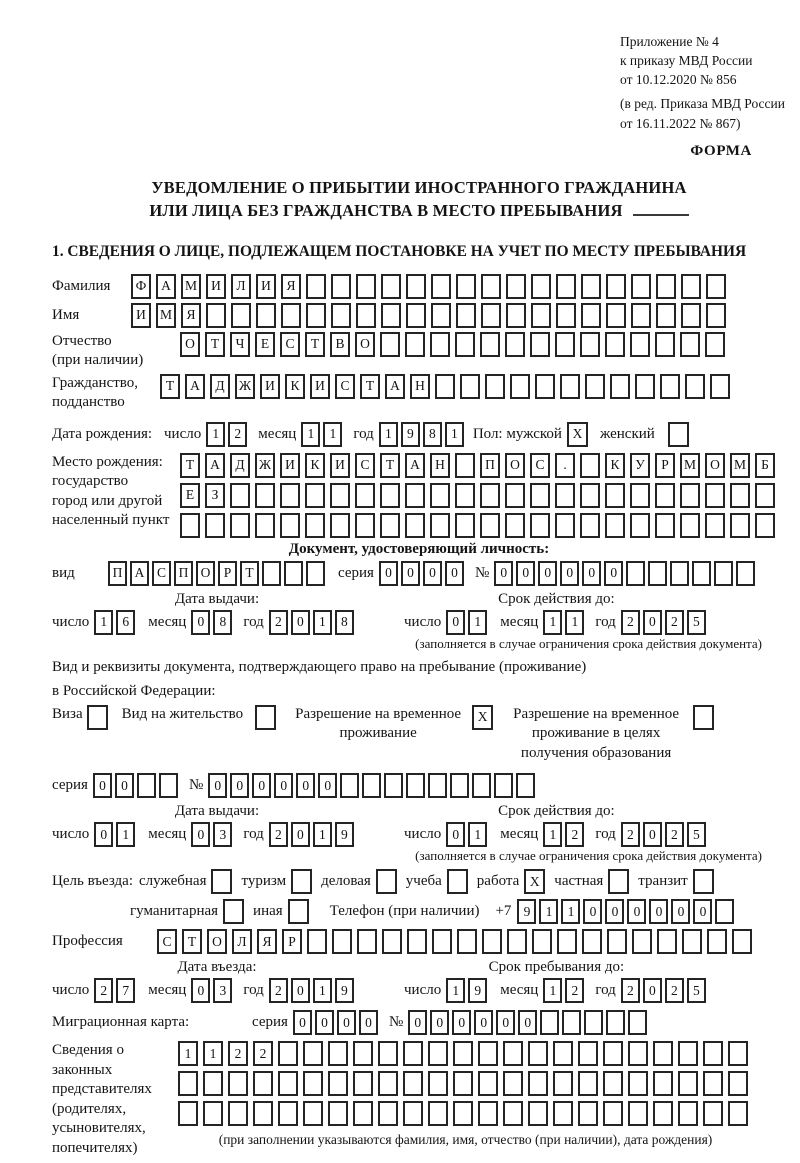 The height and width of the screenshot is (1163, 800). Describe the element at coordinates (223, 991) in the screenshot. I see `char-box: 3` at that location.